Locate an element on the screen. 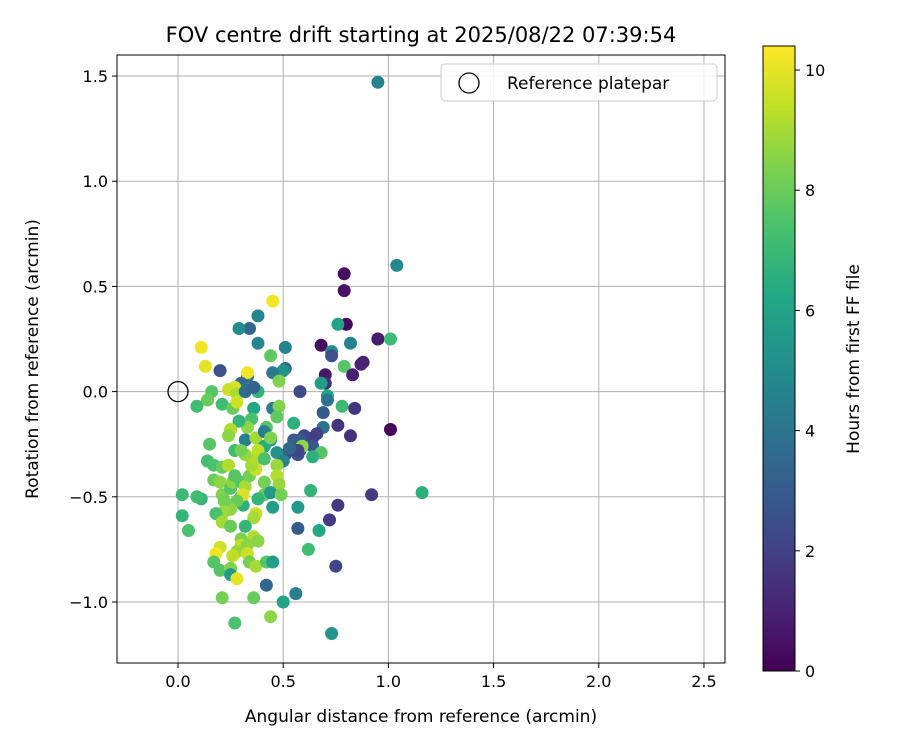 The width and height of the screenshot is (900, 754). colorbar-label: Hours from first FF file is located at coordinates (854, 359).